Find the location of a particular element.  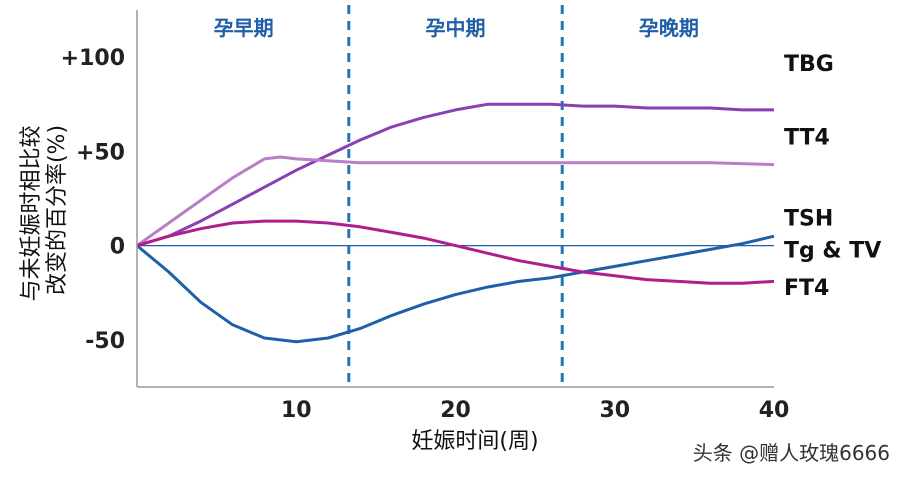

trimester-labels: 孕早期 孕中期 孕晚期 is located at coordinates (456, 28).